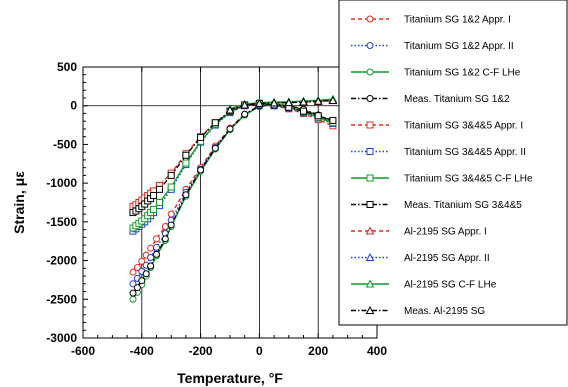 This screenshot has height=387, width=568. What do you see at coordinates (61, 338) in the screenshot?
I see `y-tick-label: -3000` at bounding box center [61, 338].